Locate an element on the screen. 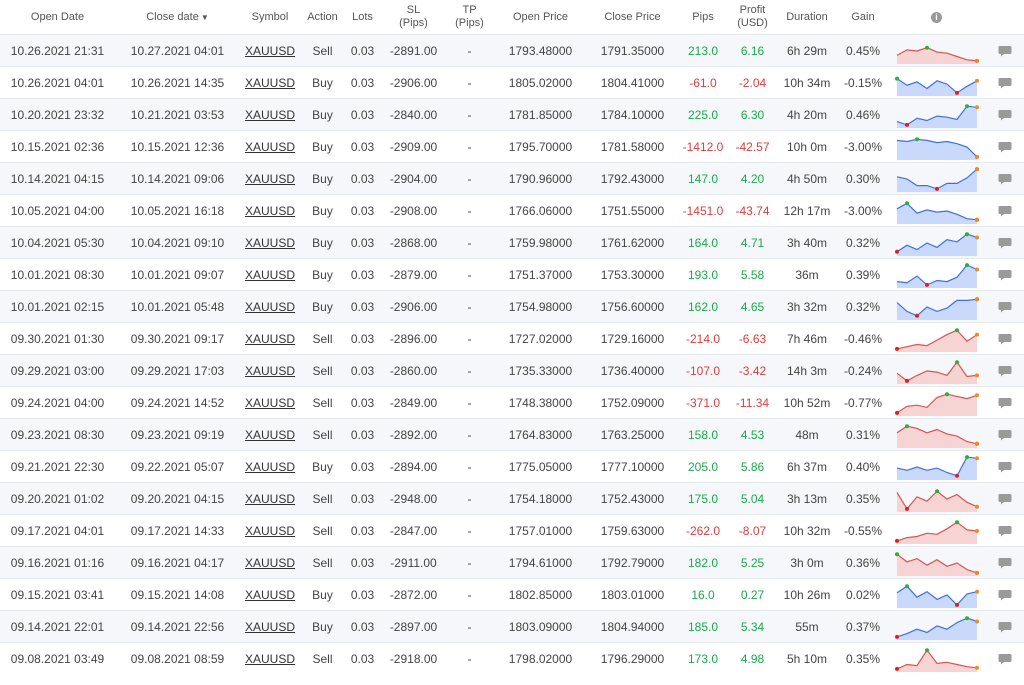 The height and width of the screenshot is (685, 1024). open-date-cell: 10.05.2021 04:00 is located at coordinates (57, 210).